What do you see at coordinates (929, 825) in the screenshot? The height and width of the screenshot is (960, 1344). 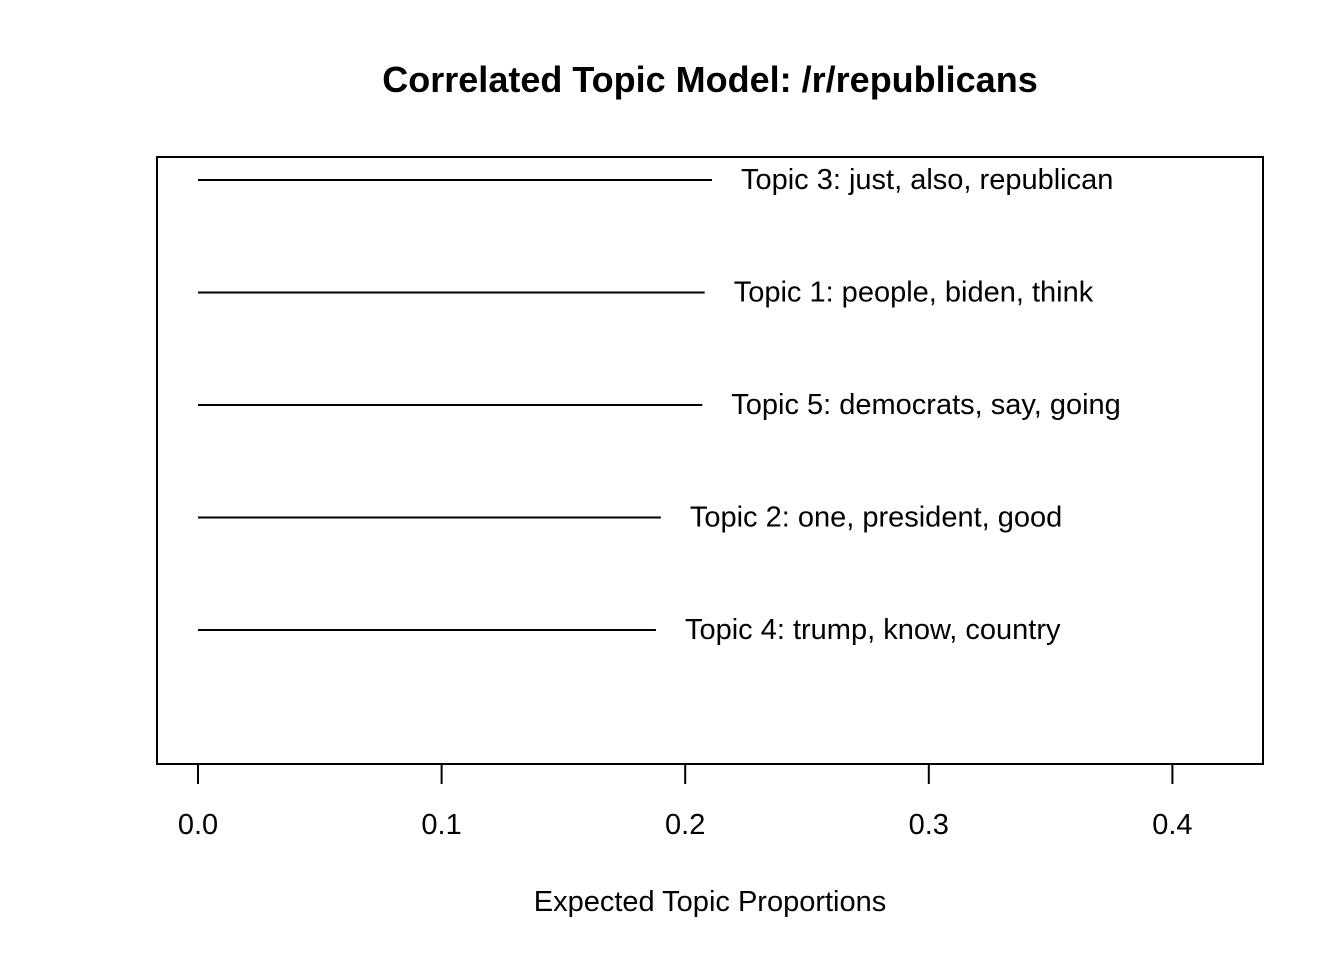 I see `x-tick-label-3: 0.3` at bounding box center [929, 825].